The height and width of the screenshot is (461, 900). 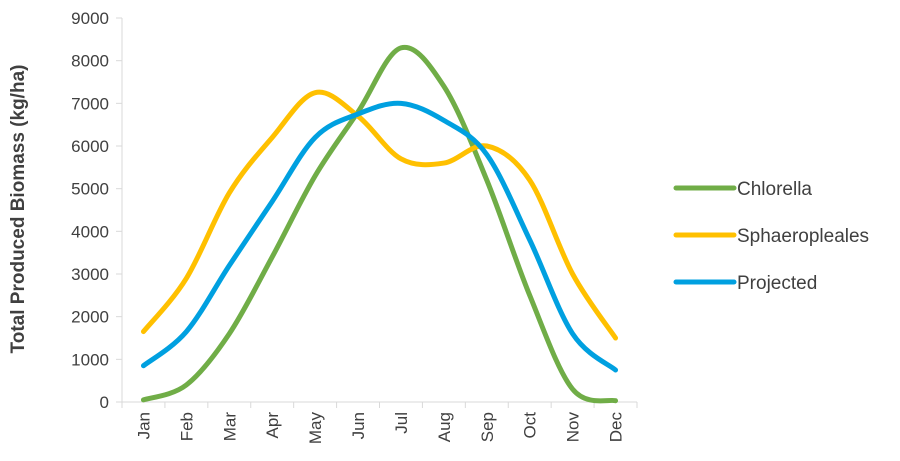 What do you see at coordinates (777, 283) in the screenshot?
I see `legend-label-projected: Projected` at bounding box center [777, 283].